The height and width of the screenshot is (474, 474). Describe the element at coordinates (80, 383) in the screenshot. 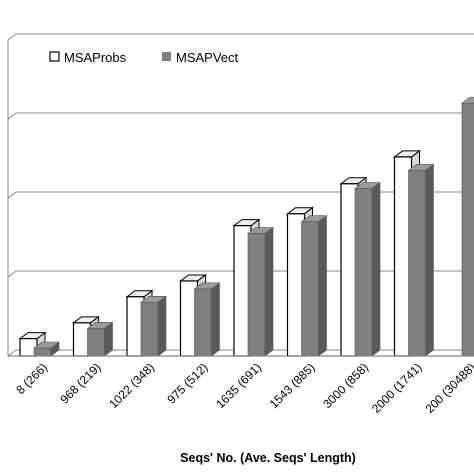

I see `x-tick-label: 968 (219)` at that location.